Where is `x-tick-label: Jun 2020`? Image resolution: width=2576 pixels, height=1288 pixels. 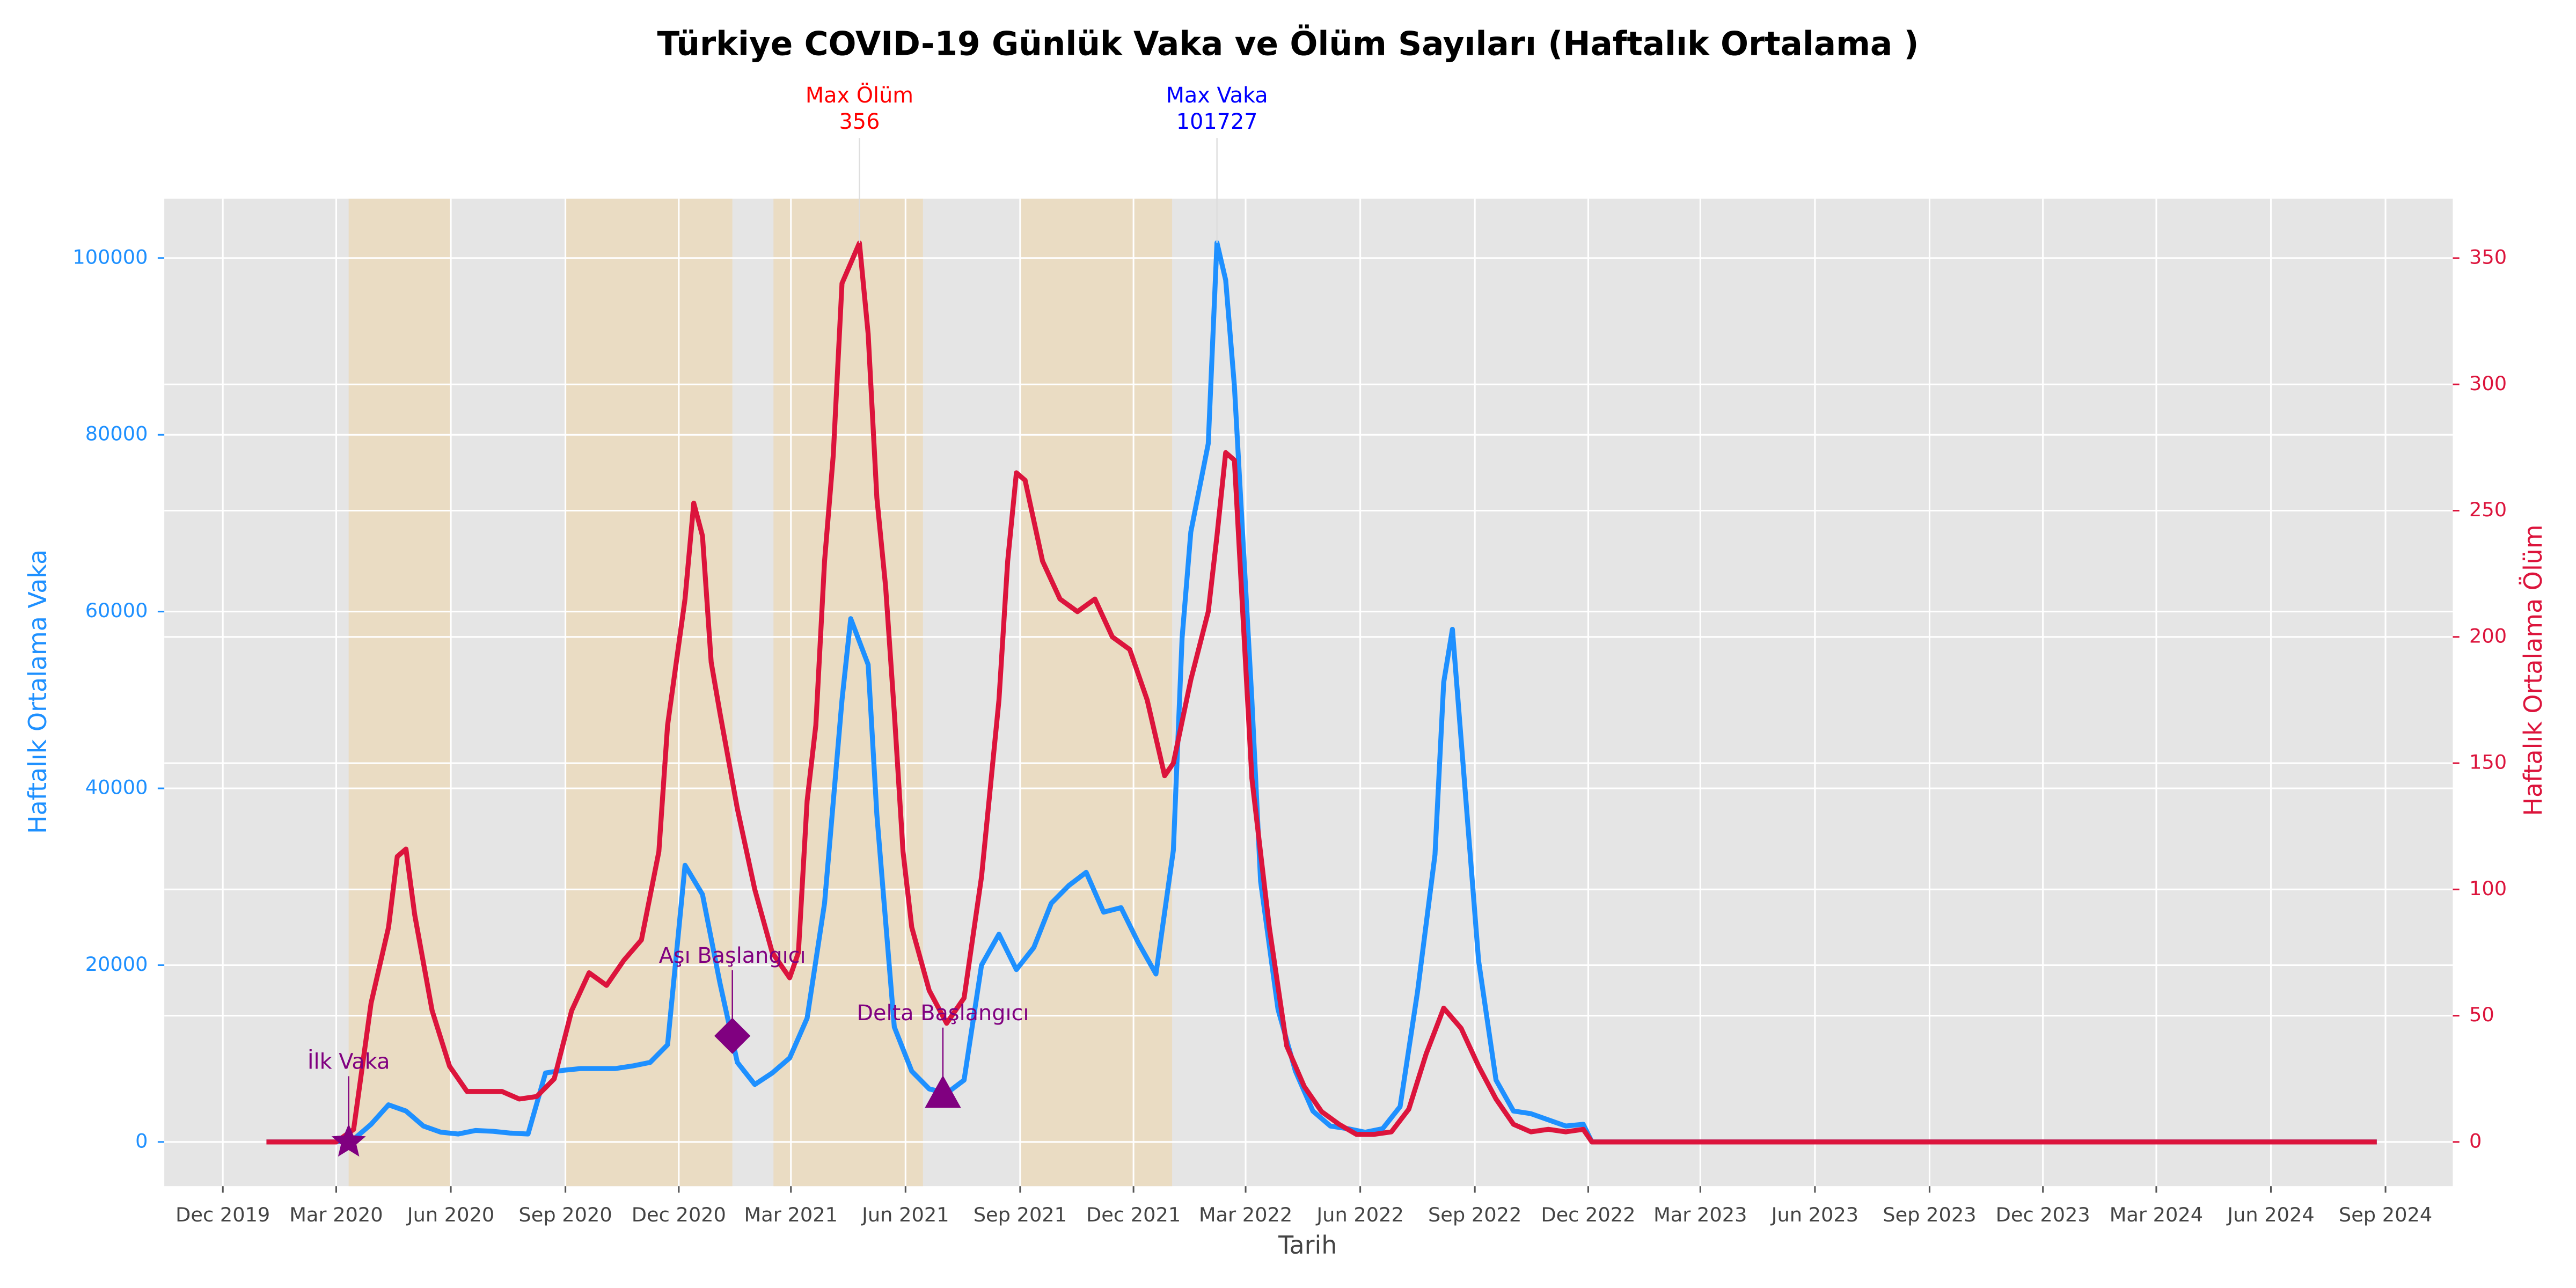 x-tick-label: Jun 2020 is located at coordinates (450, 1214).